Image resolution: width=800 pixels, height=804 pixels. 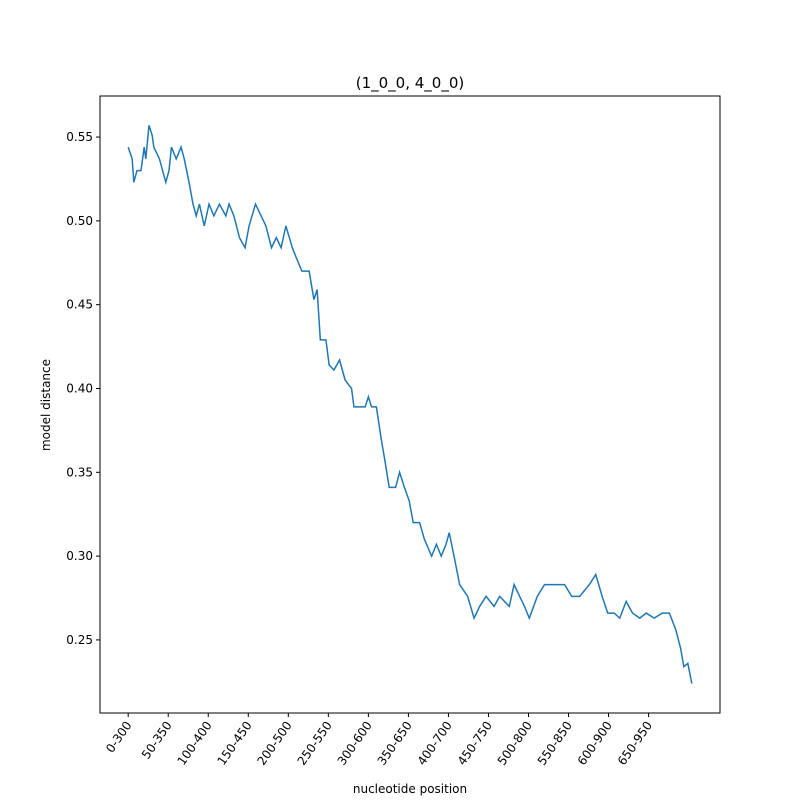 What do you see at coordinates (475, 743) in the screenshot?
I see `x-tick-label: 450-750` at bounding box center [475, 743].